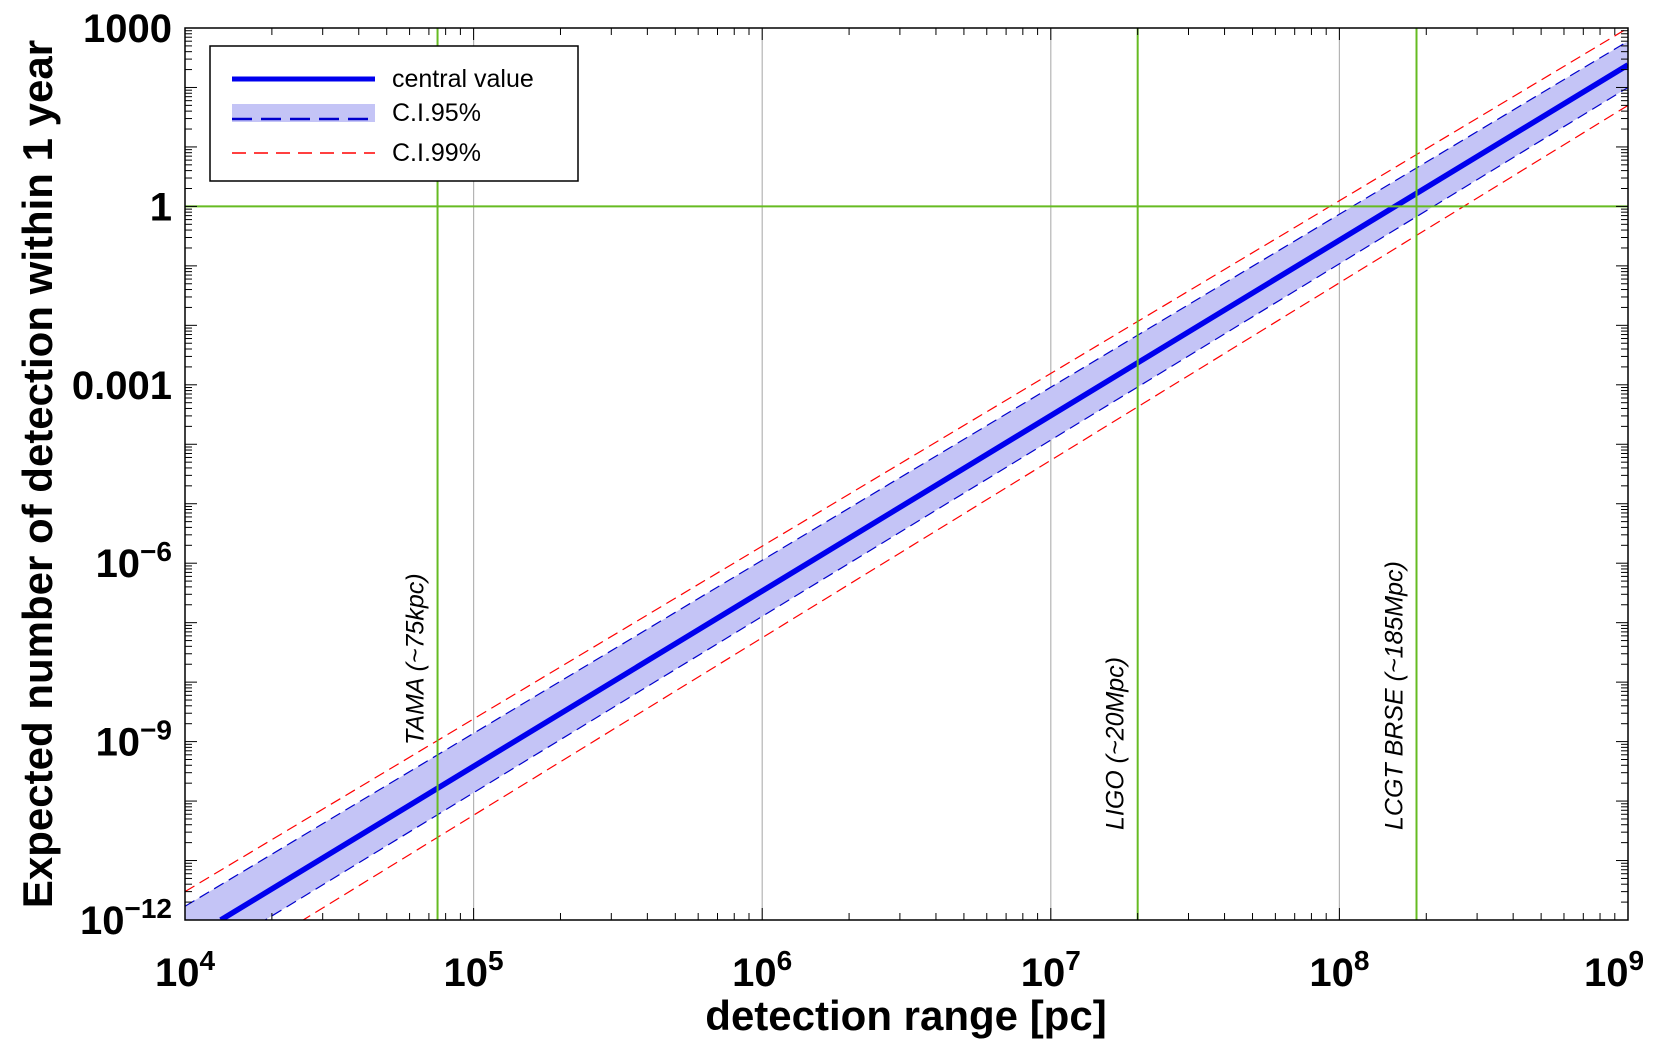 The width and height of the screenshot is (1668, 1041). What do you see at coordinates (436, 153) in the screenshot?
I see `legend-label-ci99: C.I.99%` at bounding box center [436, 153].